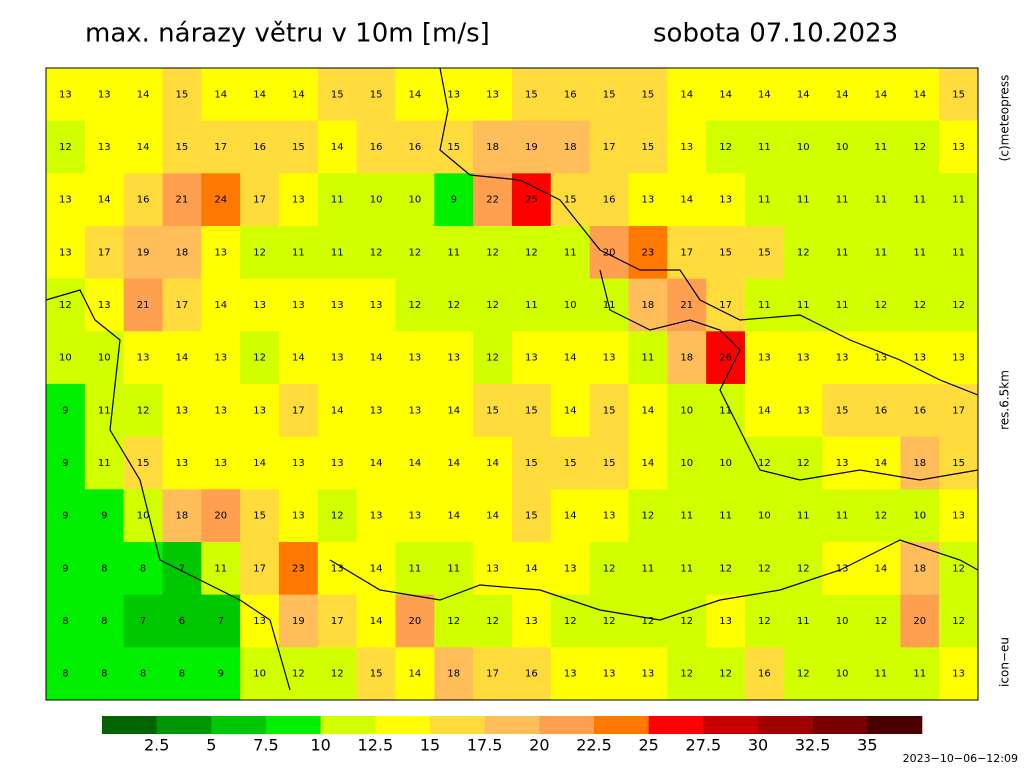 This screenshot has height=772, width=1024. What do you see at coordinates (867, 745) in the screenshot?
I see `colorbar-label: 35` at bounding box center [867, 745].